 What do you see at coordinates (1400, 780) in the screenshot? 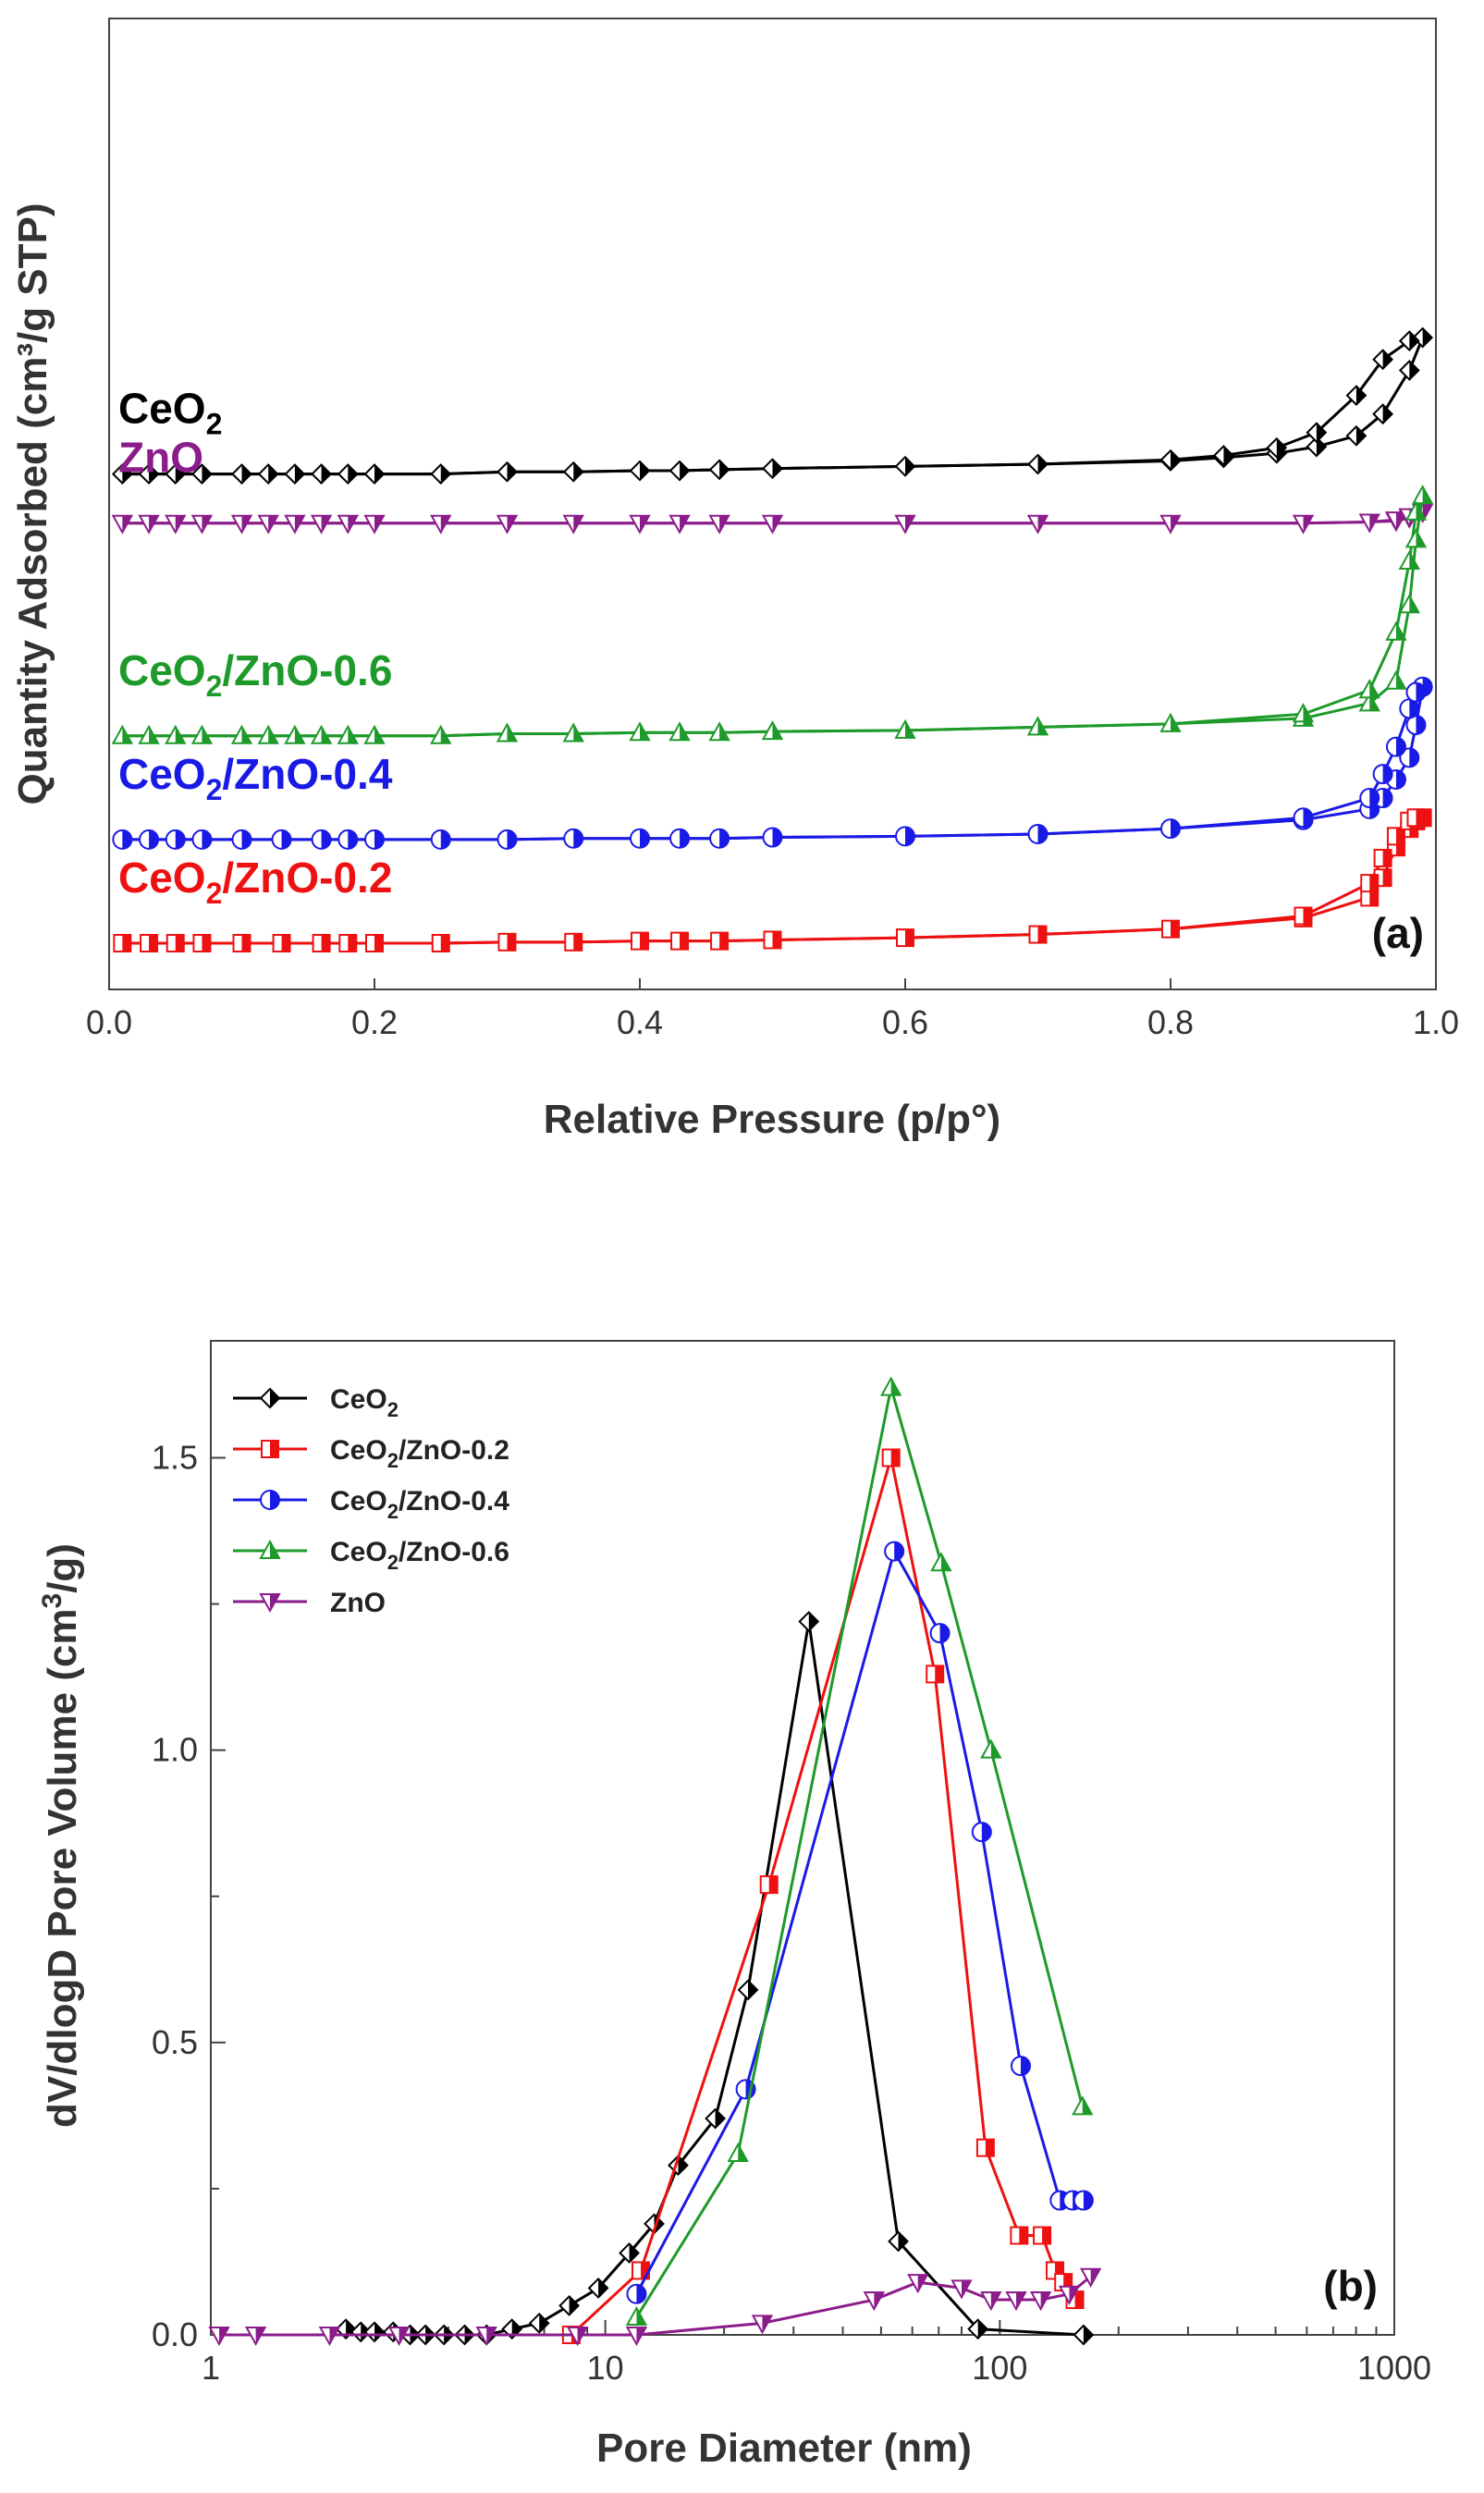
I see `chart-a-ceo2-zno-0-4-adsorption-point-22-fill` at bounding box center [1400, 780].